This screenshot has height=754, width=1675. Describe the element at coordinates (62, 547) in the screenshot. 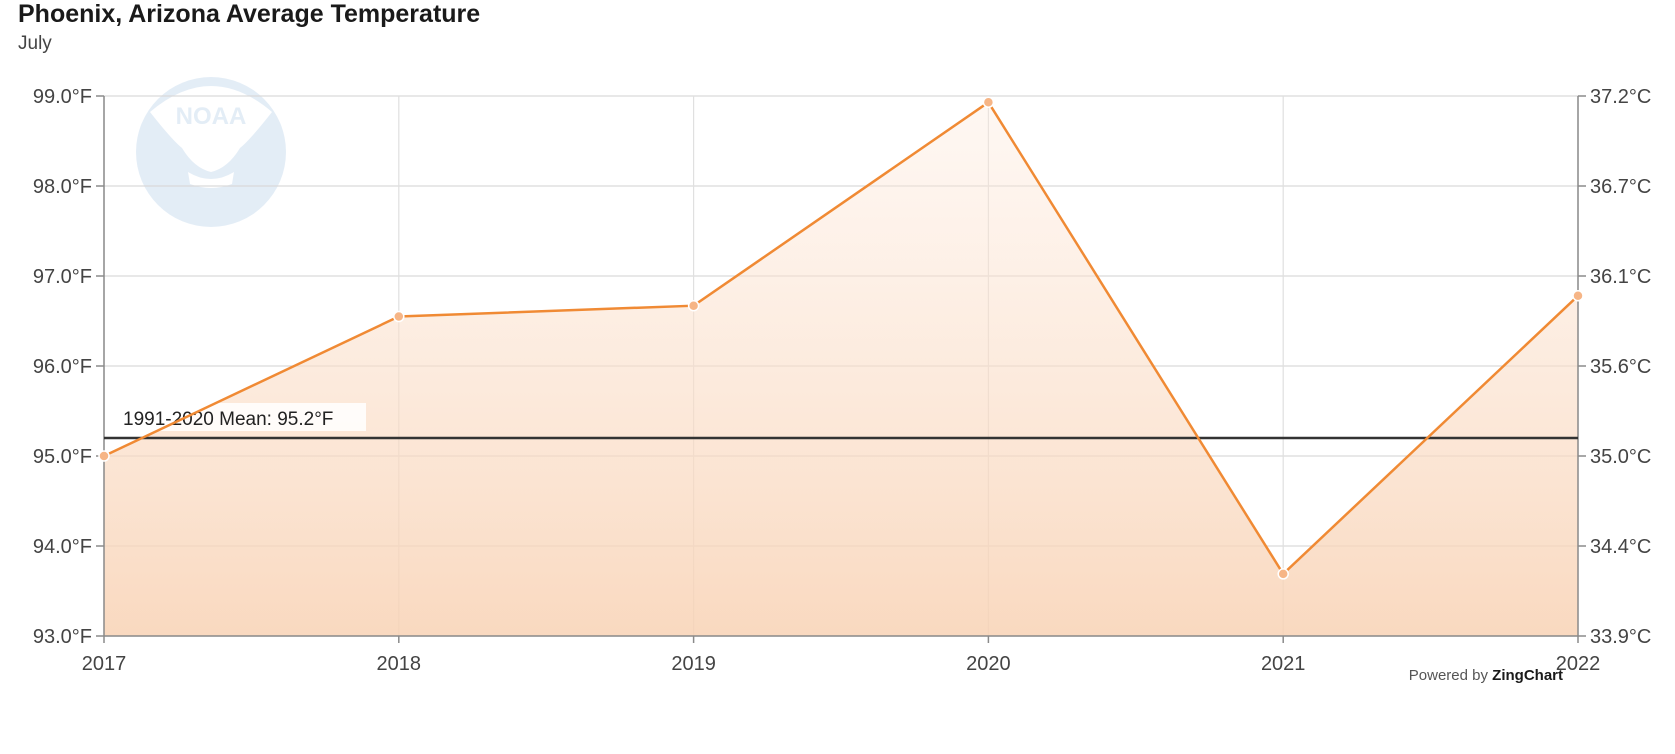

I see `y-tick-label-left: 94.0°F` at that location.